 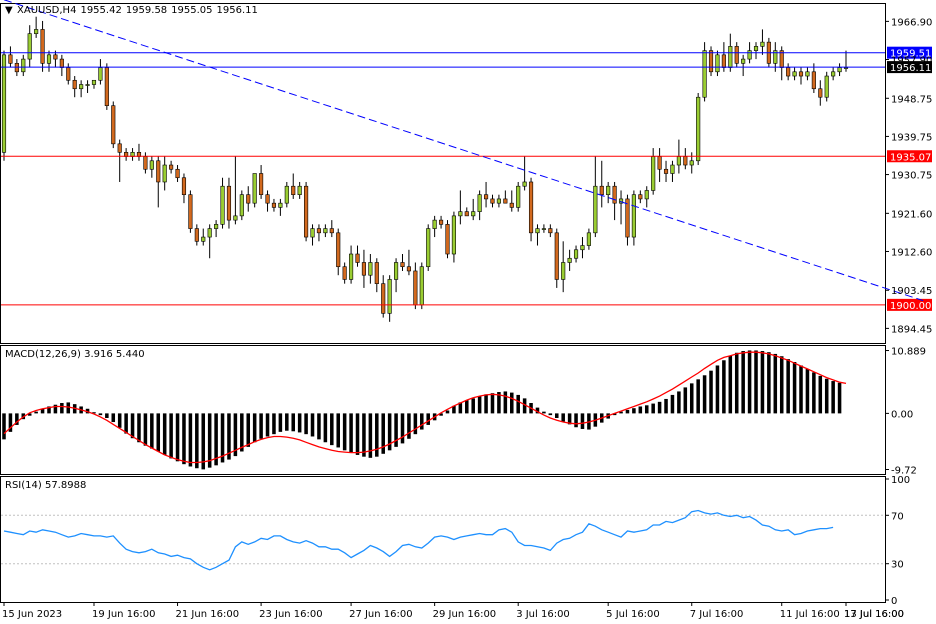 I want to click on collapse-arrow-icon: ▼, so click(x=9, y=10).